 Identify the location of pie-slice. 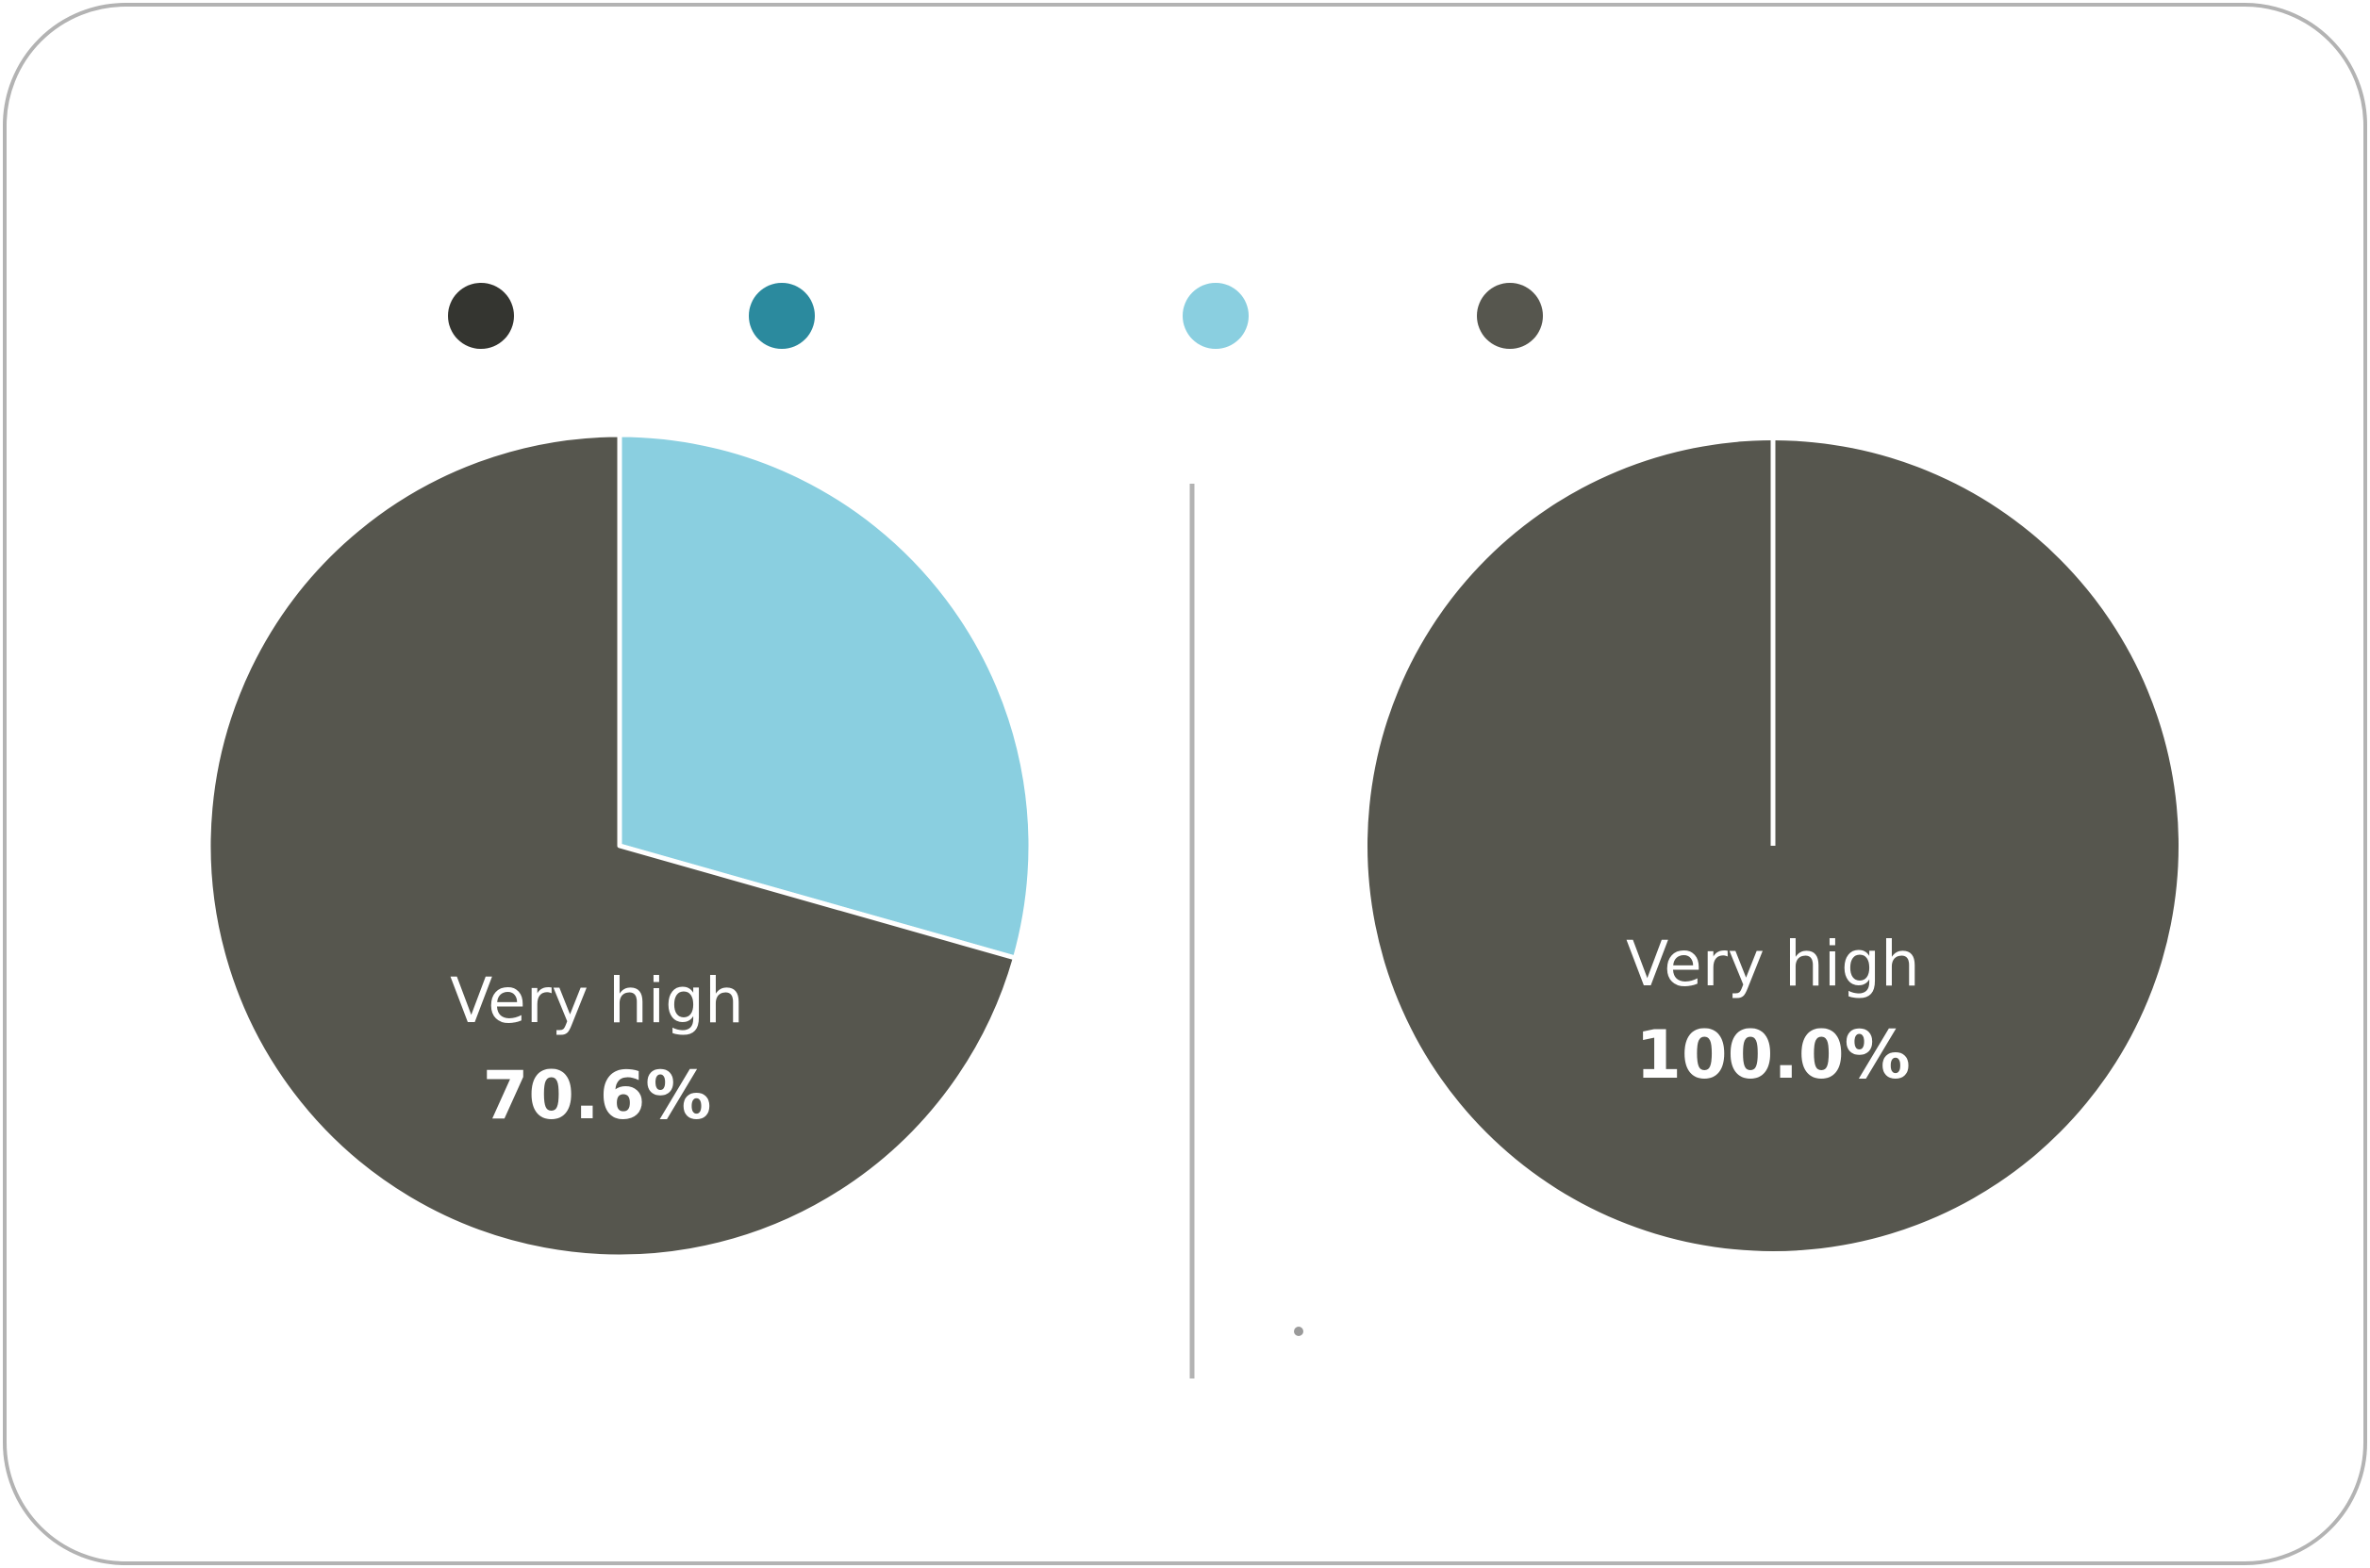
(825, 696).